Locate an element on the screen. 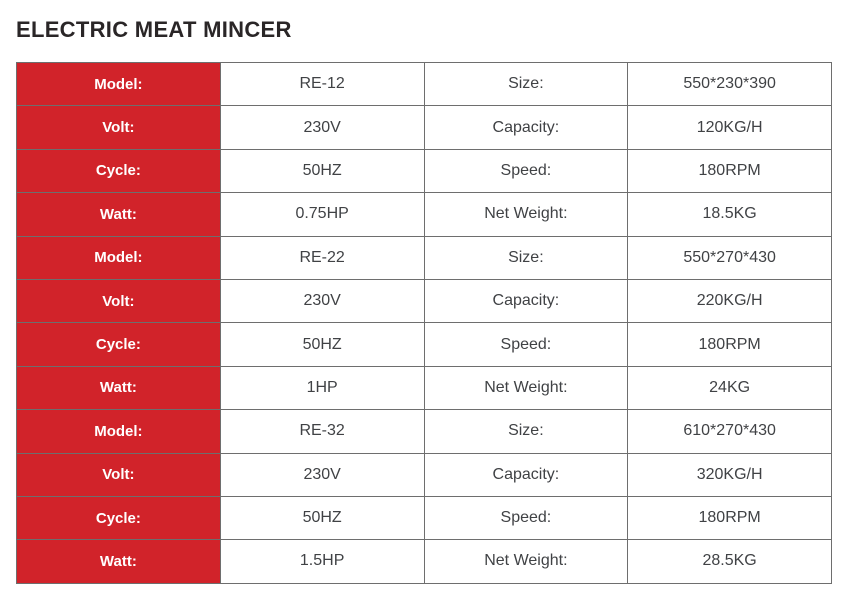 The height and width of the screenshot is (615, 848). spec-value-cell: 0.75HP is located at coordinates (322, 214).